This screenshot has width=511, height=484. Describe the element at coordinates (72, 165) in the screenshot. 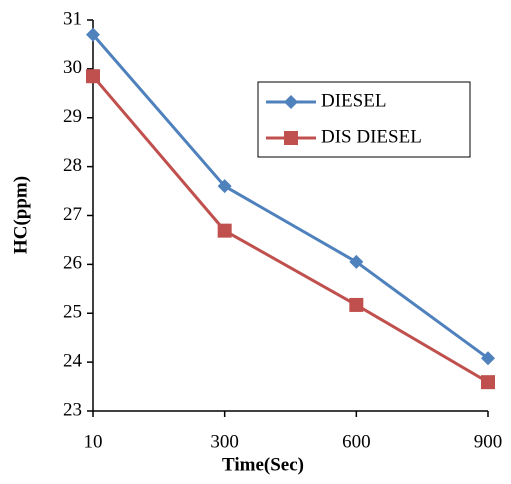

I see `y-tick-label: 28` at that location.